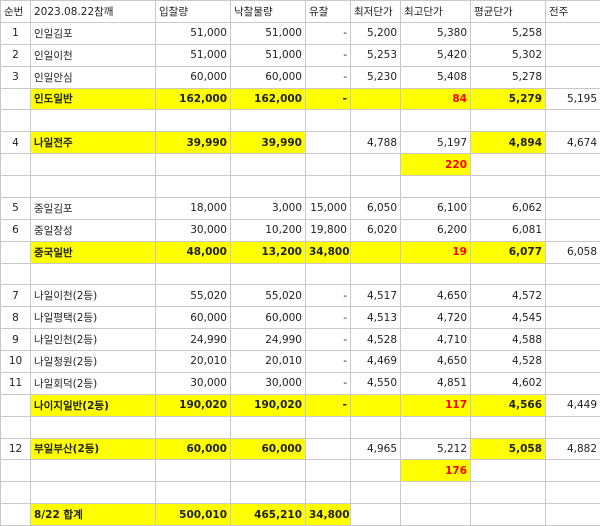  Describe the element at coordinates (193, 99) in the screenshot. I see `cell: 162,000` at that location.